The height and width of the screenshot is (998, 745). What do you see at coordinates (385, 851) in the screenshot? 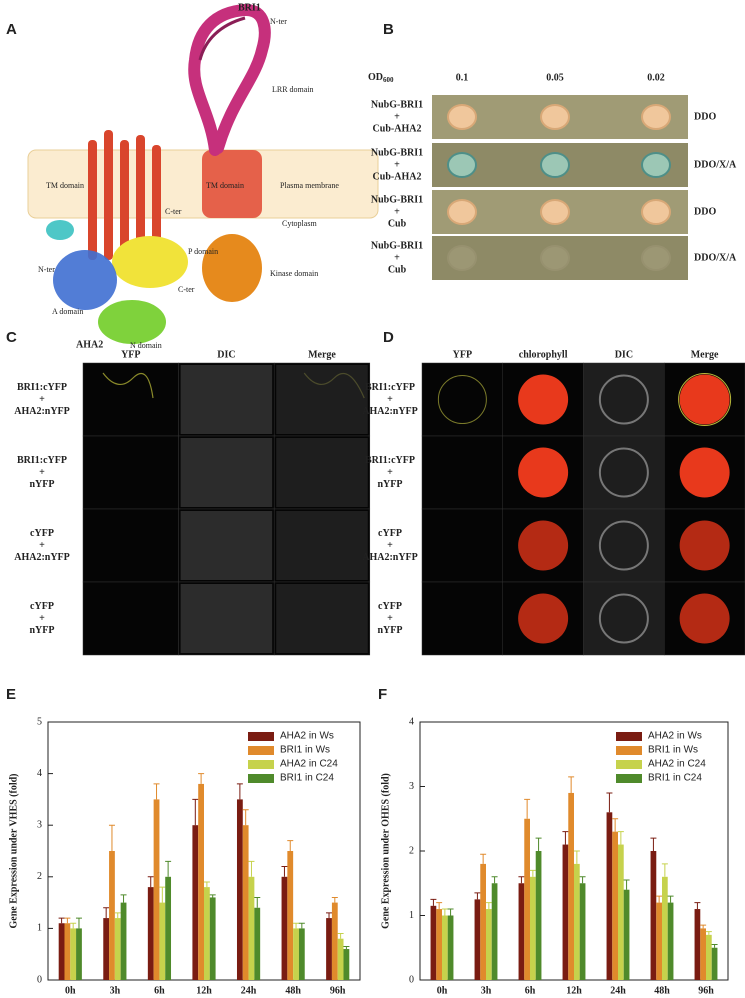
I see `y-axis-label: Gene Expression under OHES (fold)` at bounding box center [385, 851].